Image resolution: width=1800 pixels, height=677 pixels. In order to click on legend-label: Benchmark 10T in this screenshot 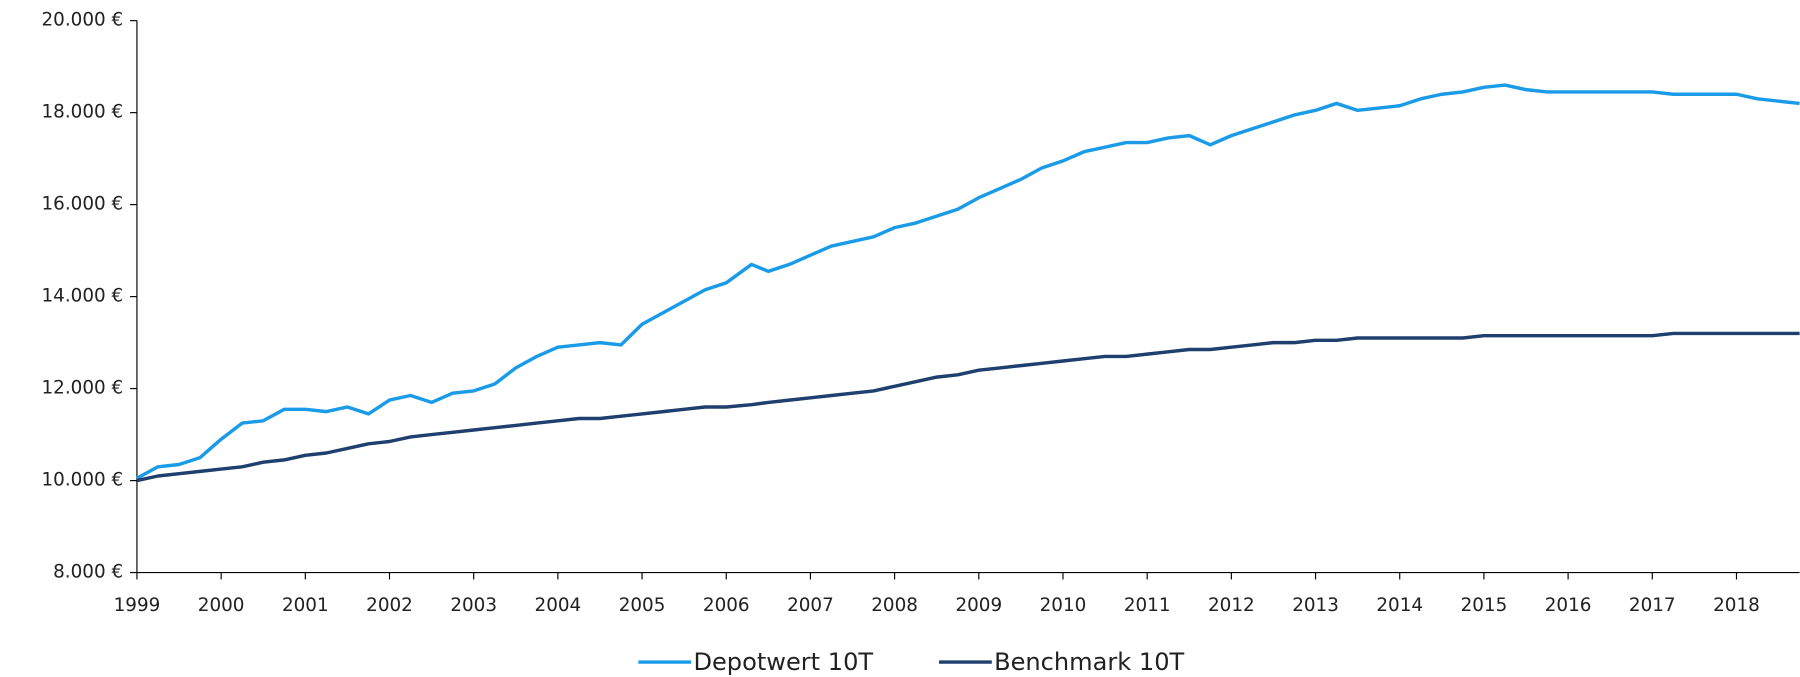, I will do `click(1089, 662)`.